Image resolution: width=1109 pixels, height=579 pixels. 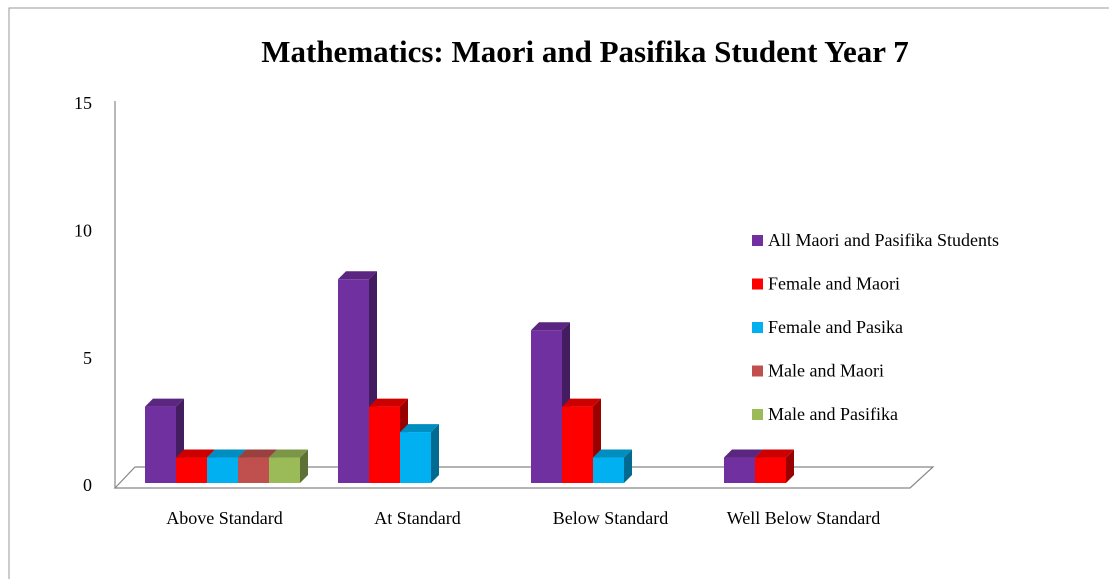 I want to click on x-tick-label: Above Standard, so click(x=224, y=518).